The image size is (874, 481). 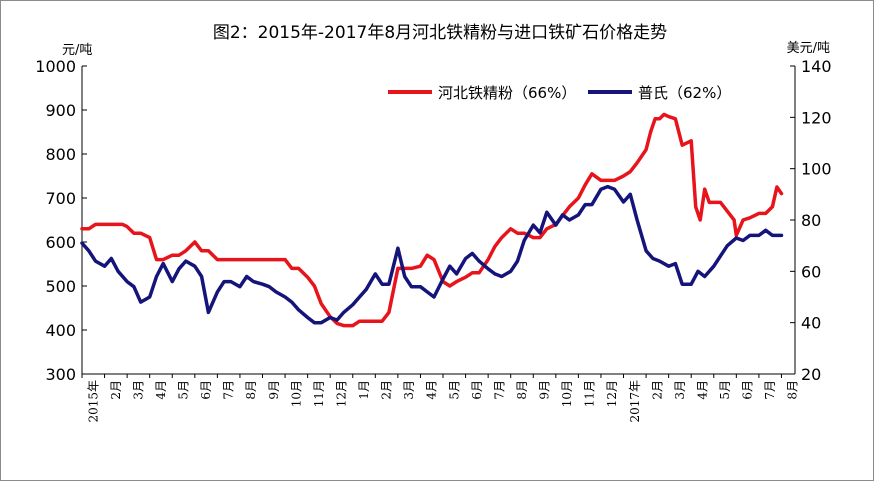 What do you see at coordinates (440, 33) in the screenshot?
I see `chart-title: 图2：2015年-2017年8月河北铁精粉与进口铁矿石价格走势` at bounding box center [440, 33].